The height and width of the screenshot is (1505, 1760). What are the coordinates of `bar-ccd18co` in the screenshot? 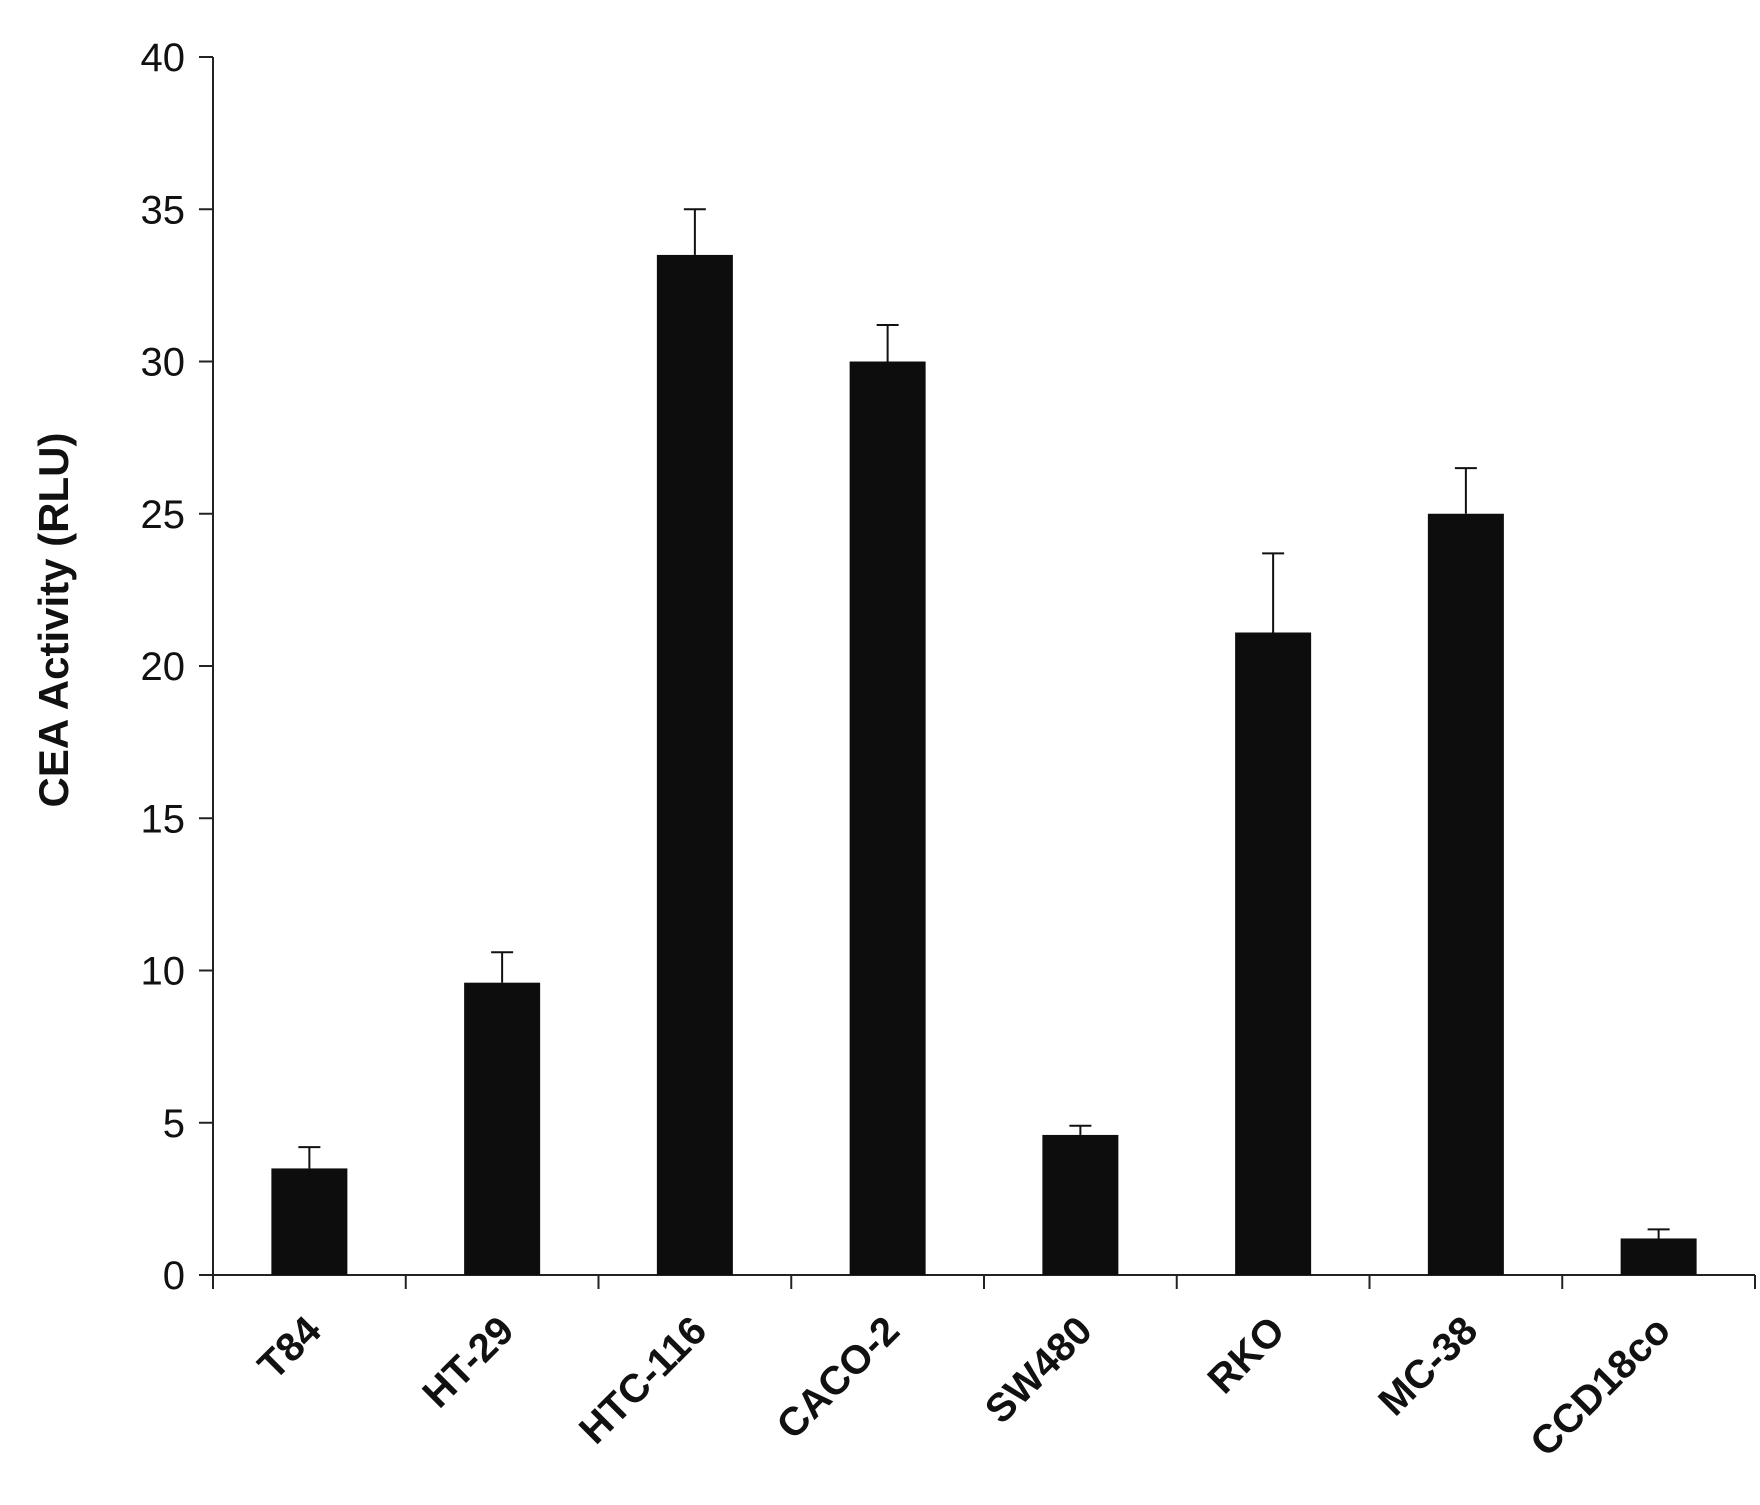 It's located at (1658, 1256).